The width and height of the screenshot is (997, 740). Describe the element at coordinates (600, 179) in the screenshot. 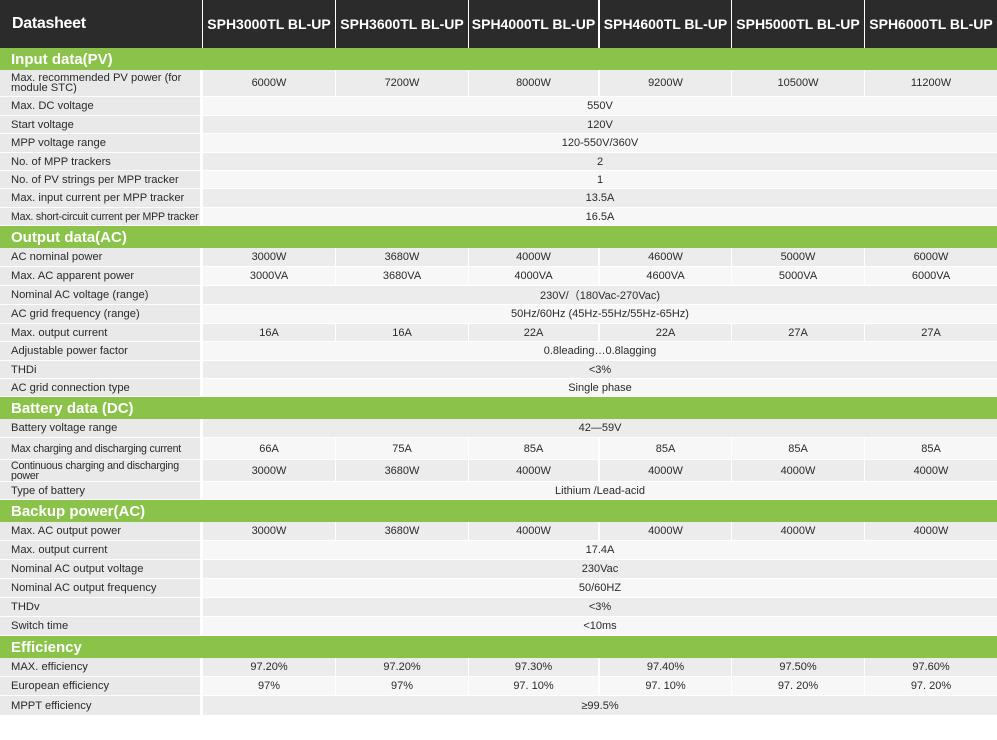

I see `merged-value-cell: 1` at that location.